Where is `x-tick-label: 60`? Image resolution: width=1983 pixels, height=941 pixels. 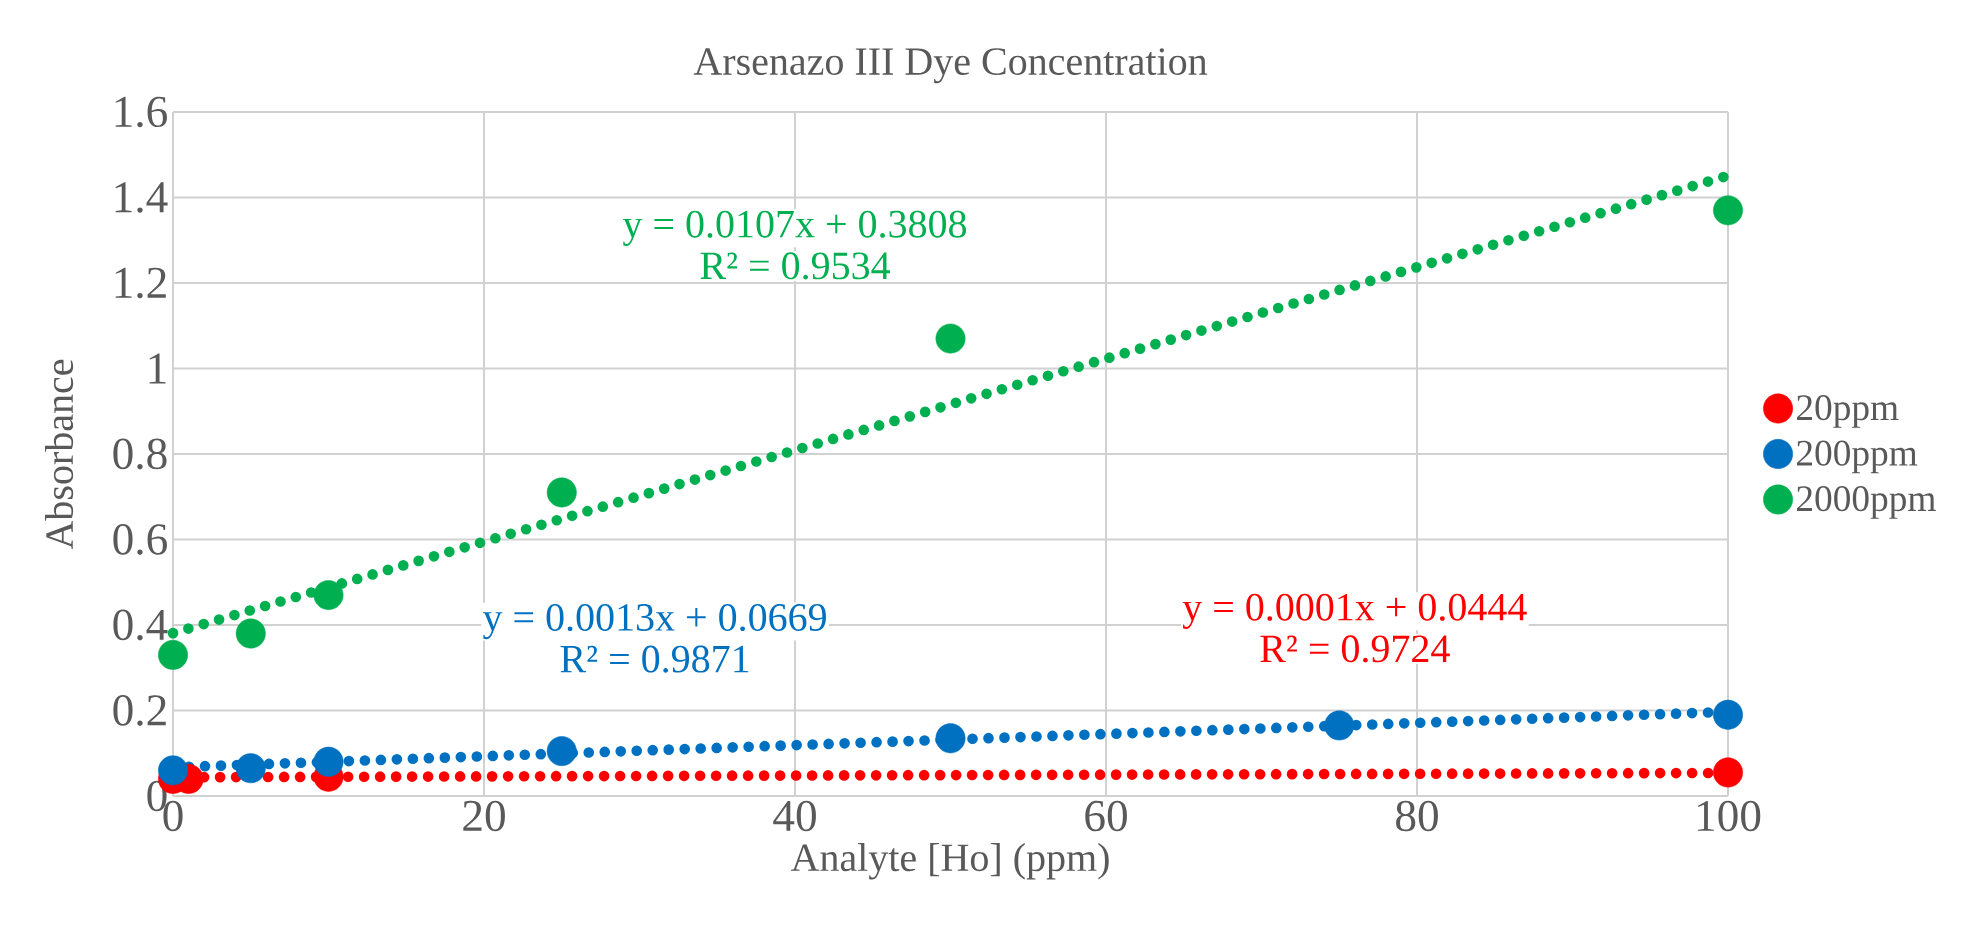 x-tick-label: 60 is located at coordinates (1106, 816).